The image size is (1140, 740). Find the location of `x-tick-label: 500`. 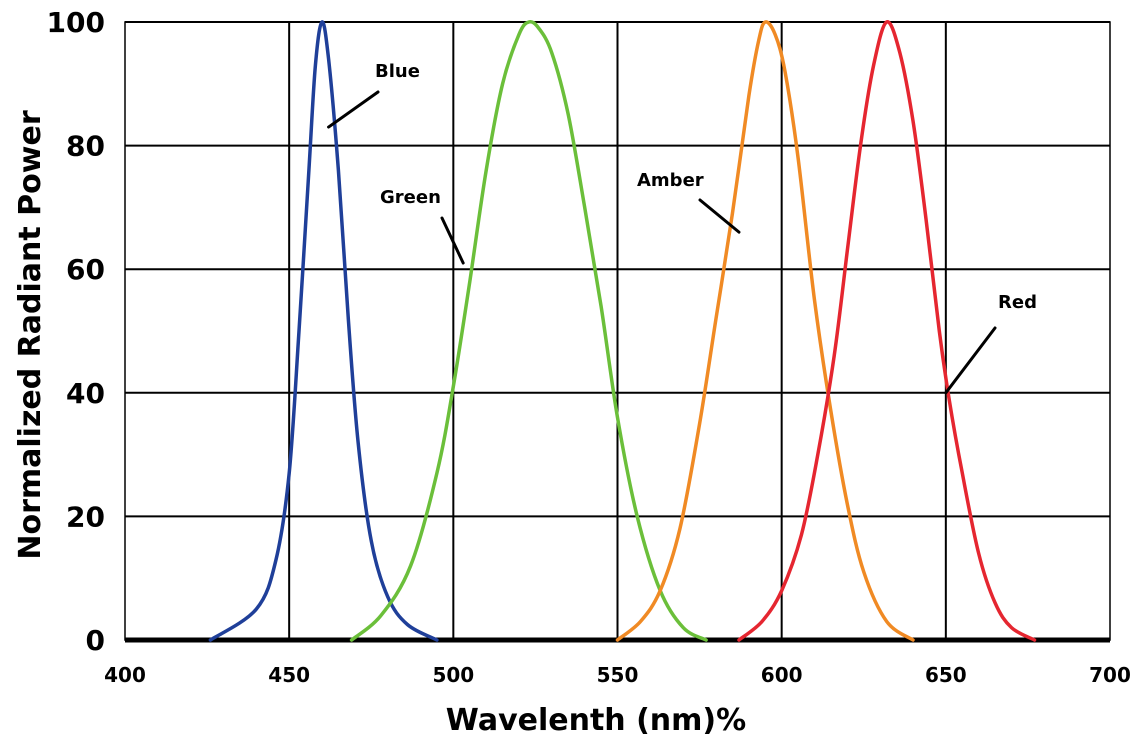

x-tick-label: 500 is located at coordinates (453, 675).